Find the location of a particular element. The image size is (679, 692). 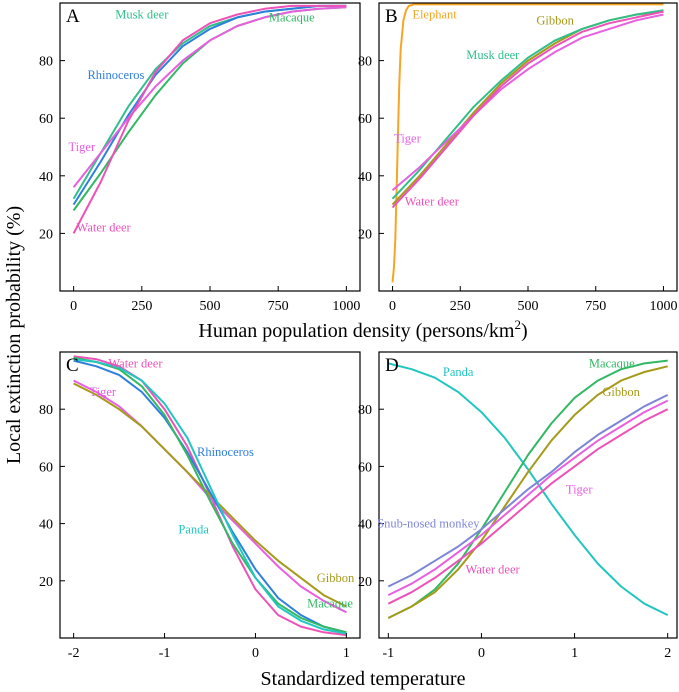

series-line-rhinoceros is located at coordinates (209, 105).